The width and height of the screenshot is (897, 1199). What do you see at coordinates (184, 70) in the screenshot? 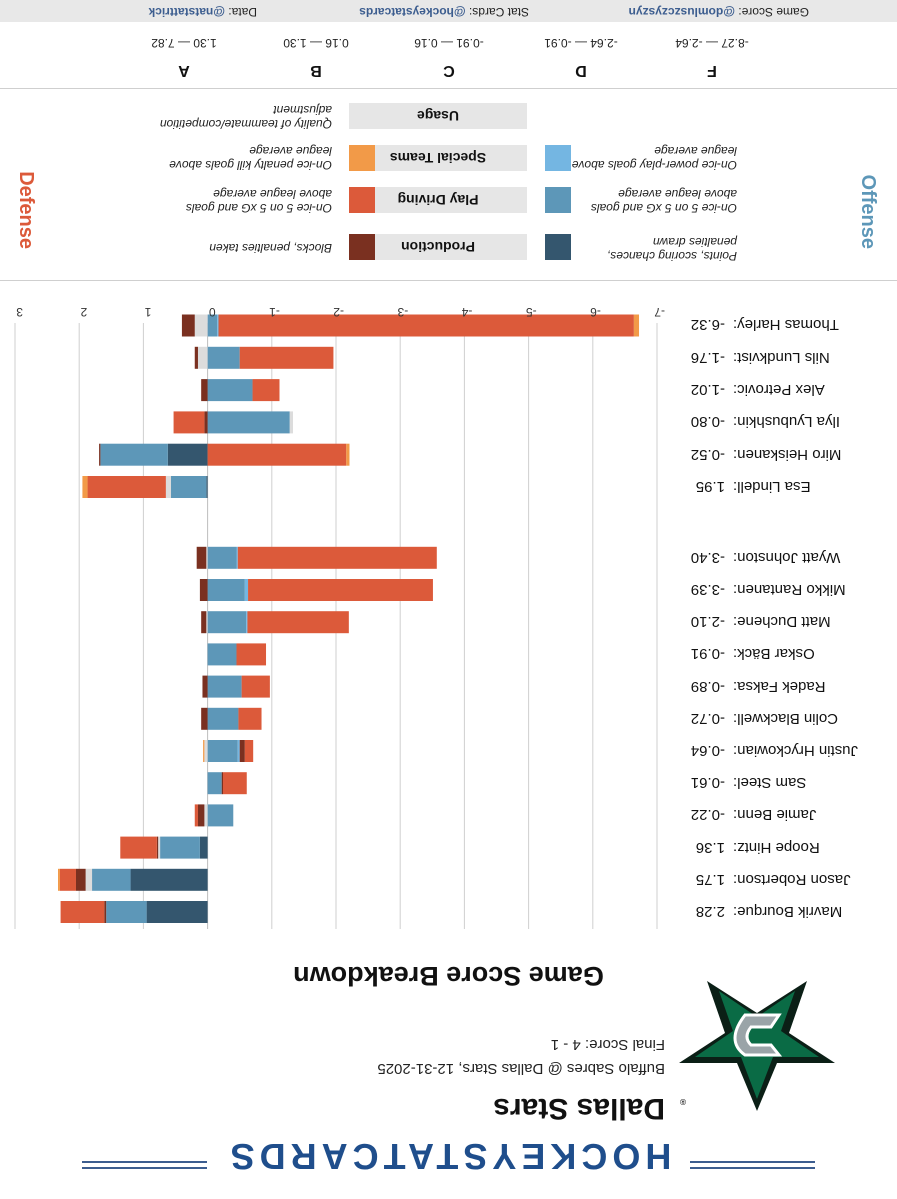
I see `grade-a: A` at bounding box center [184, 70].